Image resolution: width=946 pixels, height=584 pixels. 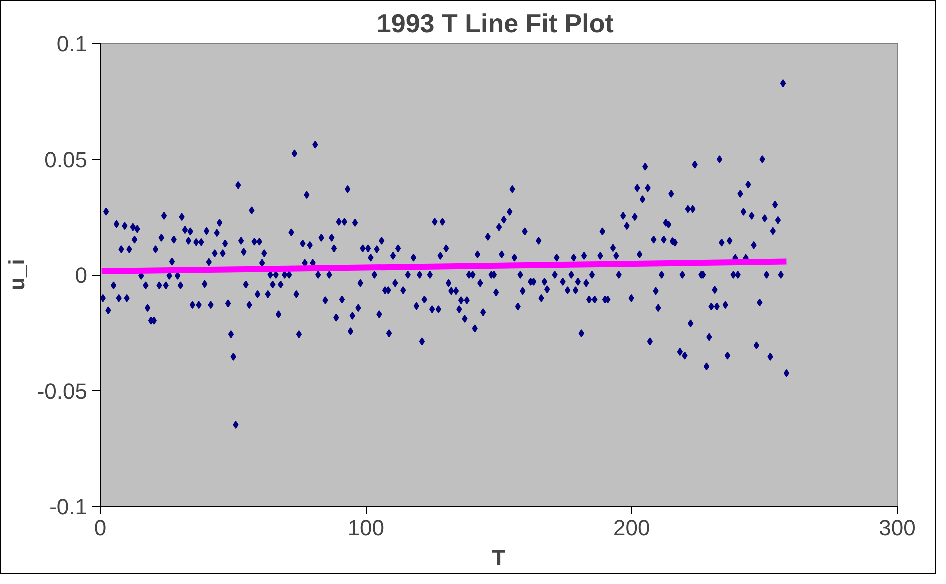 What do you see at coordinates (72, 44) in the screenshot?
I see `y-tick-label: 0.1` at bounding box center [72, 44].